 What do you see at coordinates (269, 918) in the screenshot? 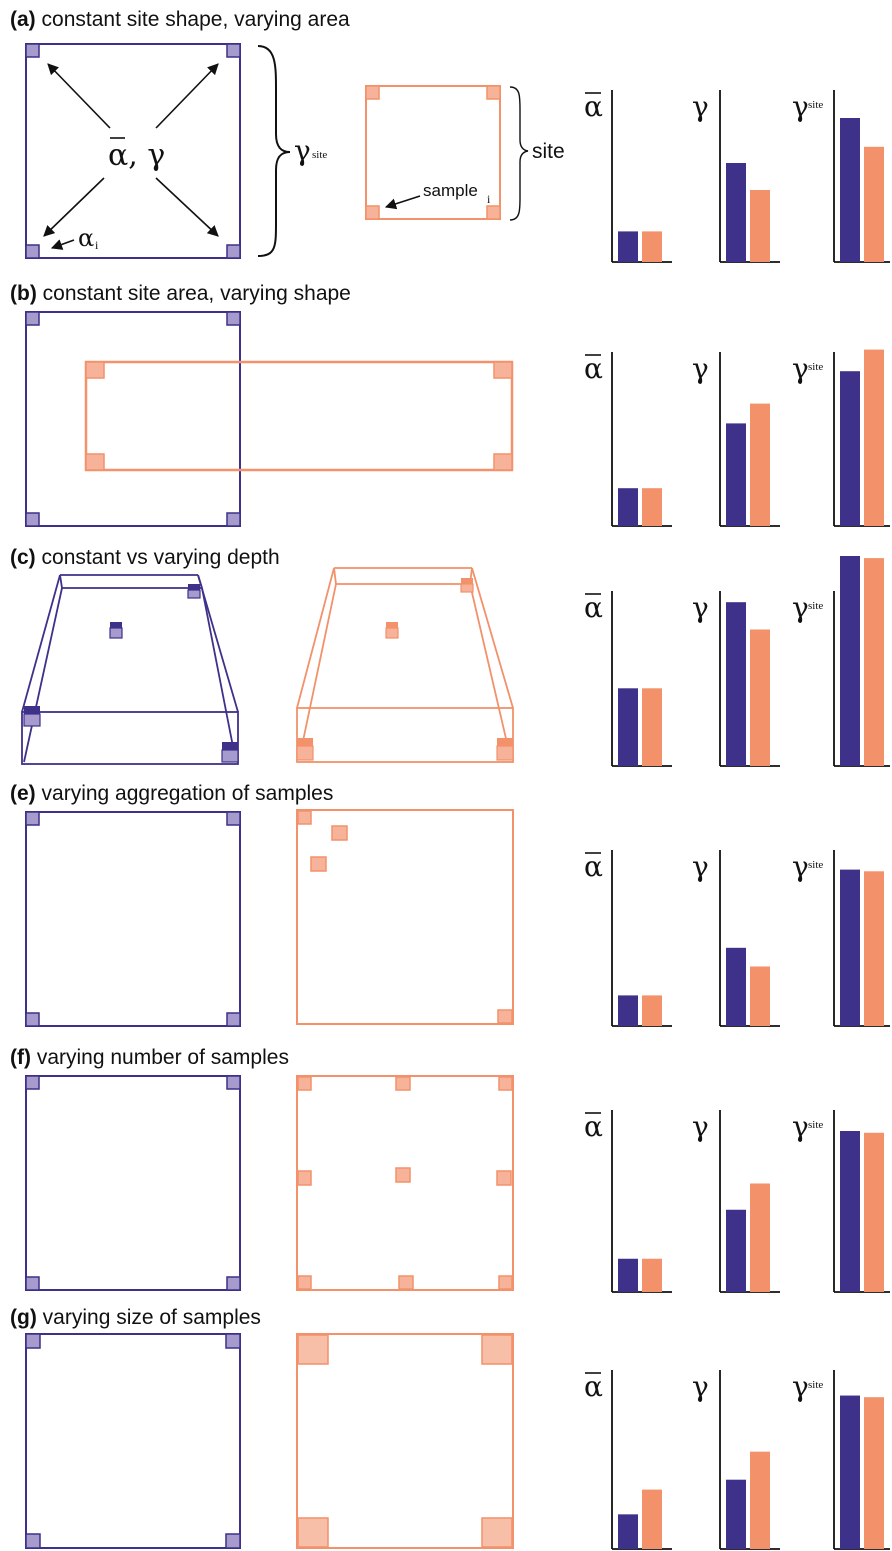
I see `panel-e-diagram` at bounding box center [269, 918].